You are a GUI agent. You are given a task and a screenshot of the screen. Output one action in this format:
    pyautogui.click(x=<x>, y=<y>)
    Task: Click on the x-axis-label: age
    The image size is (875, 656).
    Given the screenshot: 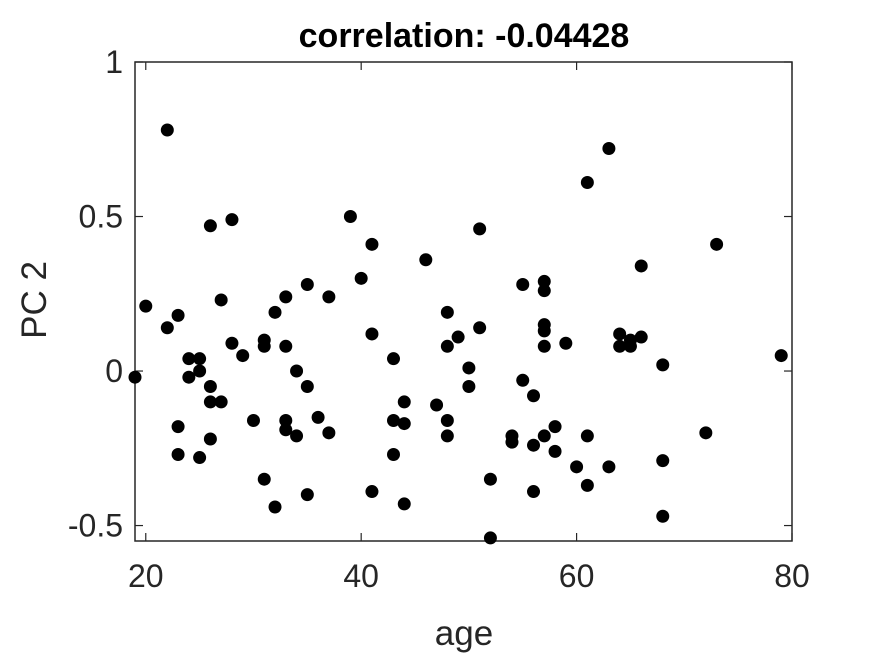 What is the action you would take?
    pyautogui.click(x=464, y=633)
    